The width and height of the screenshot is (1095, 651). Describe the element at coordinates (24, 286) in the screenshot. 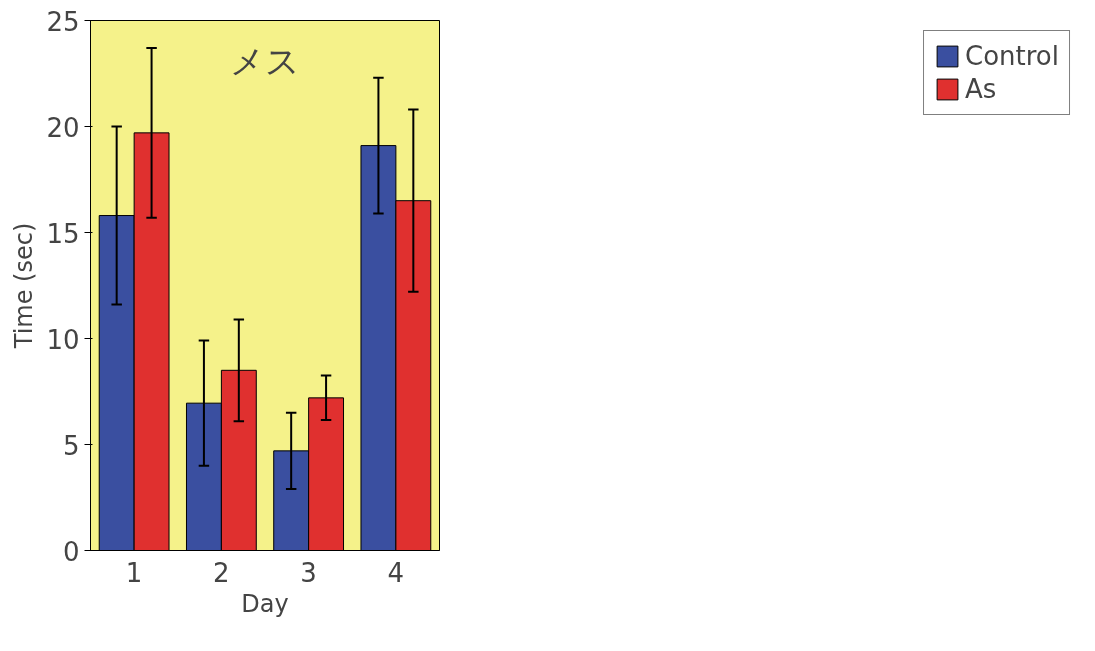

I see `y-axis-title: Time (sec)` at that location.